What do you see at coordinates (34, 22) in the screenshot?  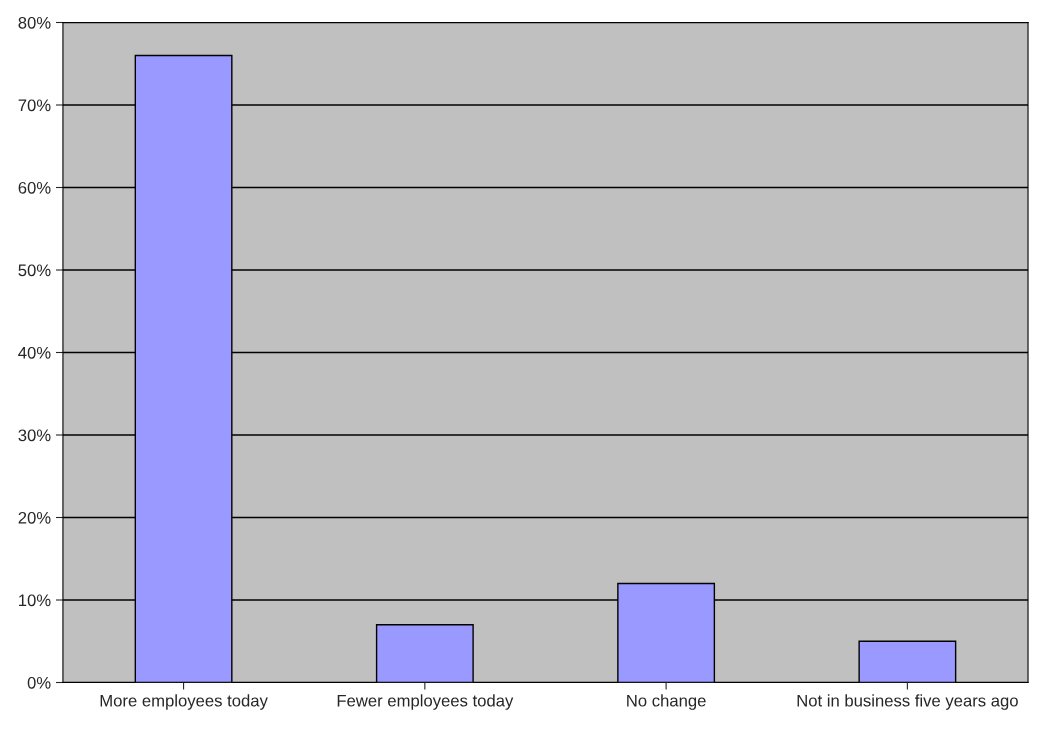 I see `y-tick-label: 80%` at bounding box center [34, 22].